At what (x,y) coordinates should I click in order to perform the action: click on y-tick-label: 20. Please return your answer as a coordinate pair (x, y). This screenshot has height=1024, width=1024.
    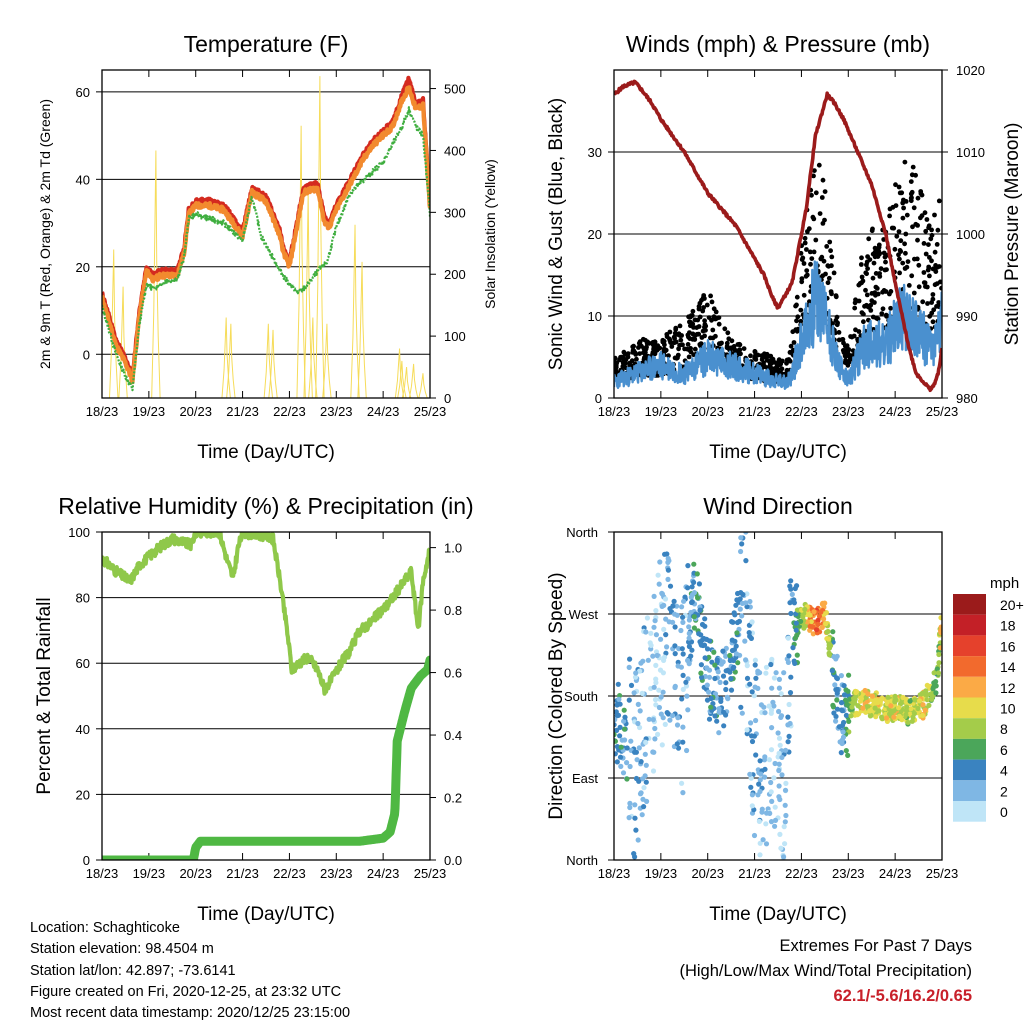
    Looking at the image, I should click on (595, 234).